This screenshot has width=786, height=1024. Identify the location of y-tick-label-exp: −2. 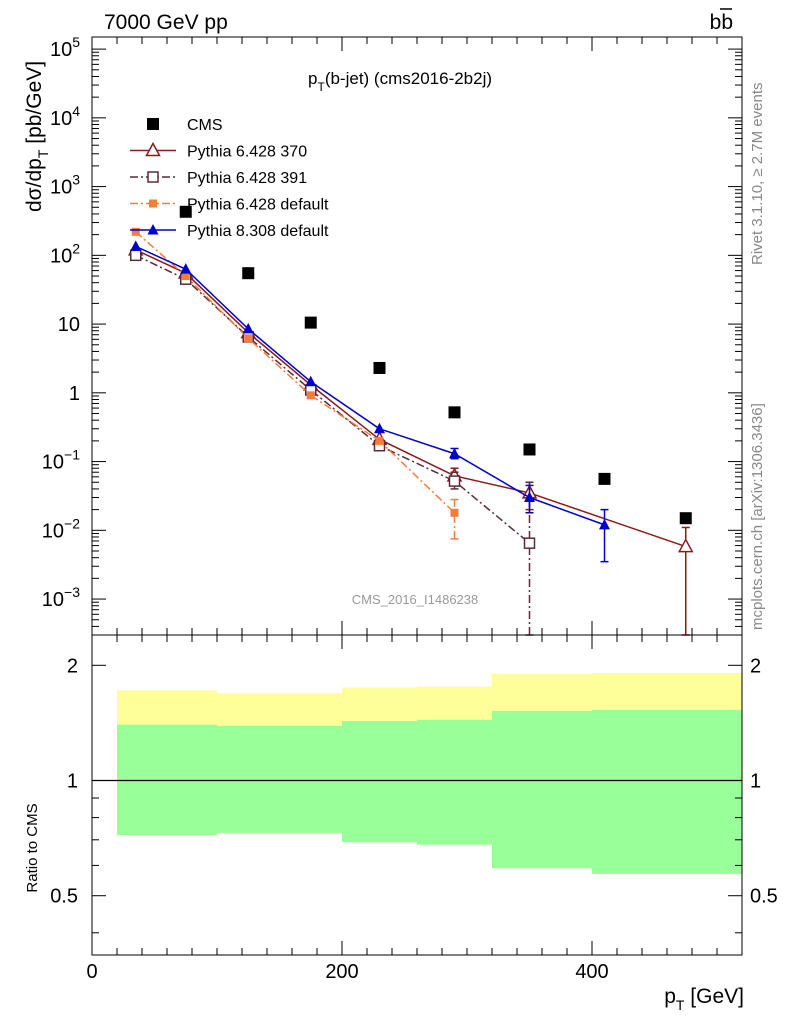
(72, 523).